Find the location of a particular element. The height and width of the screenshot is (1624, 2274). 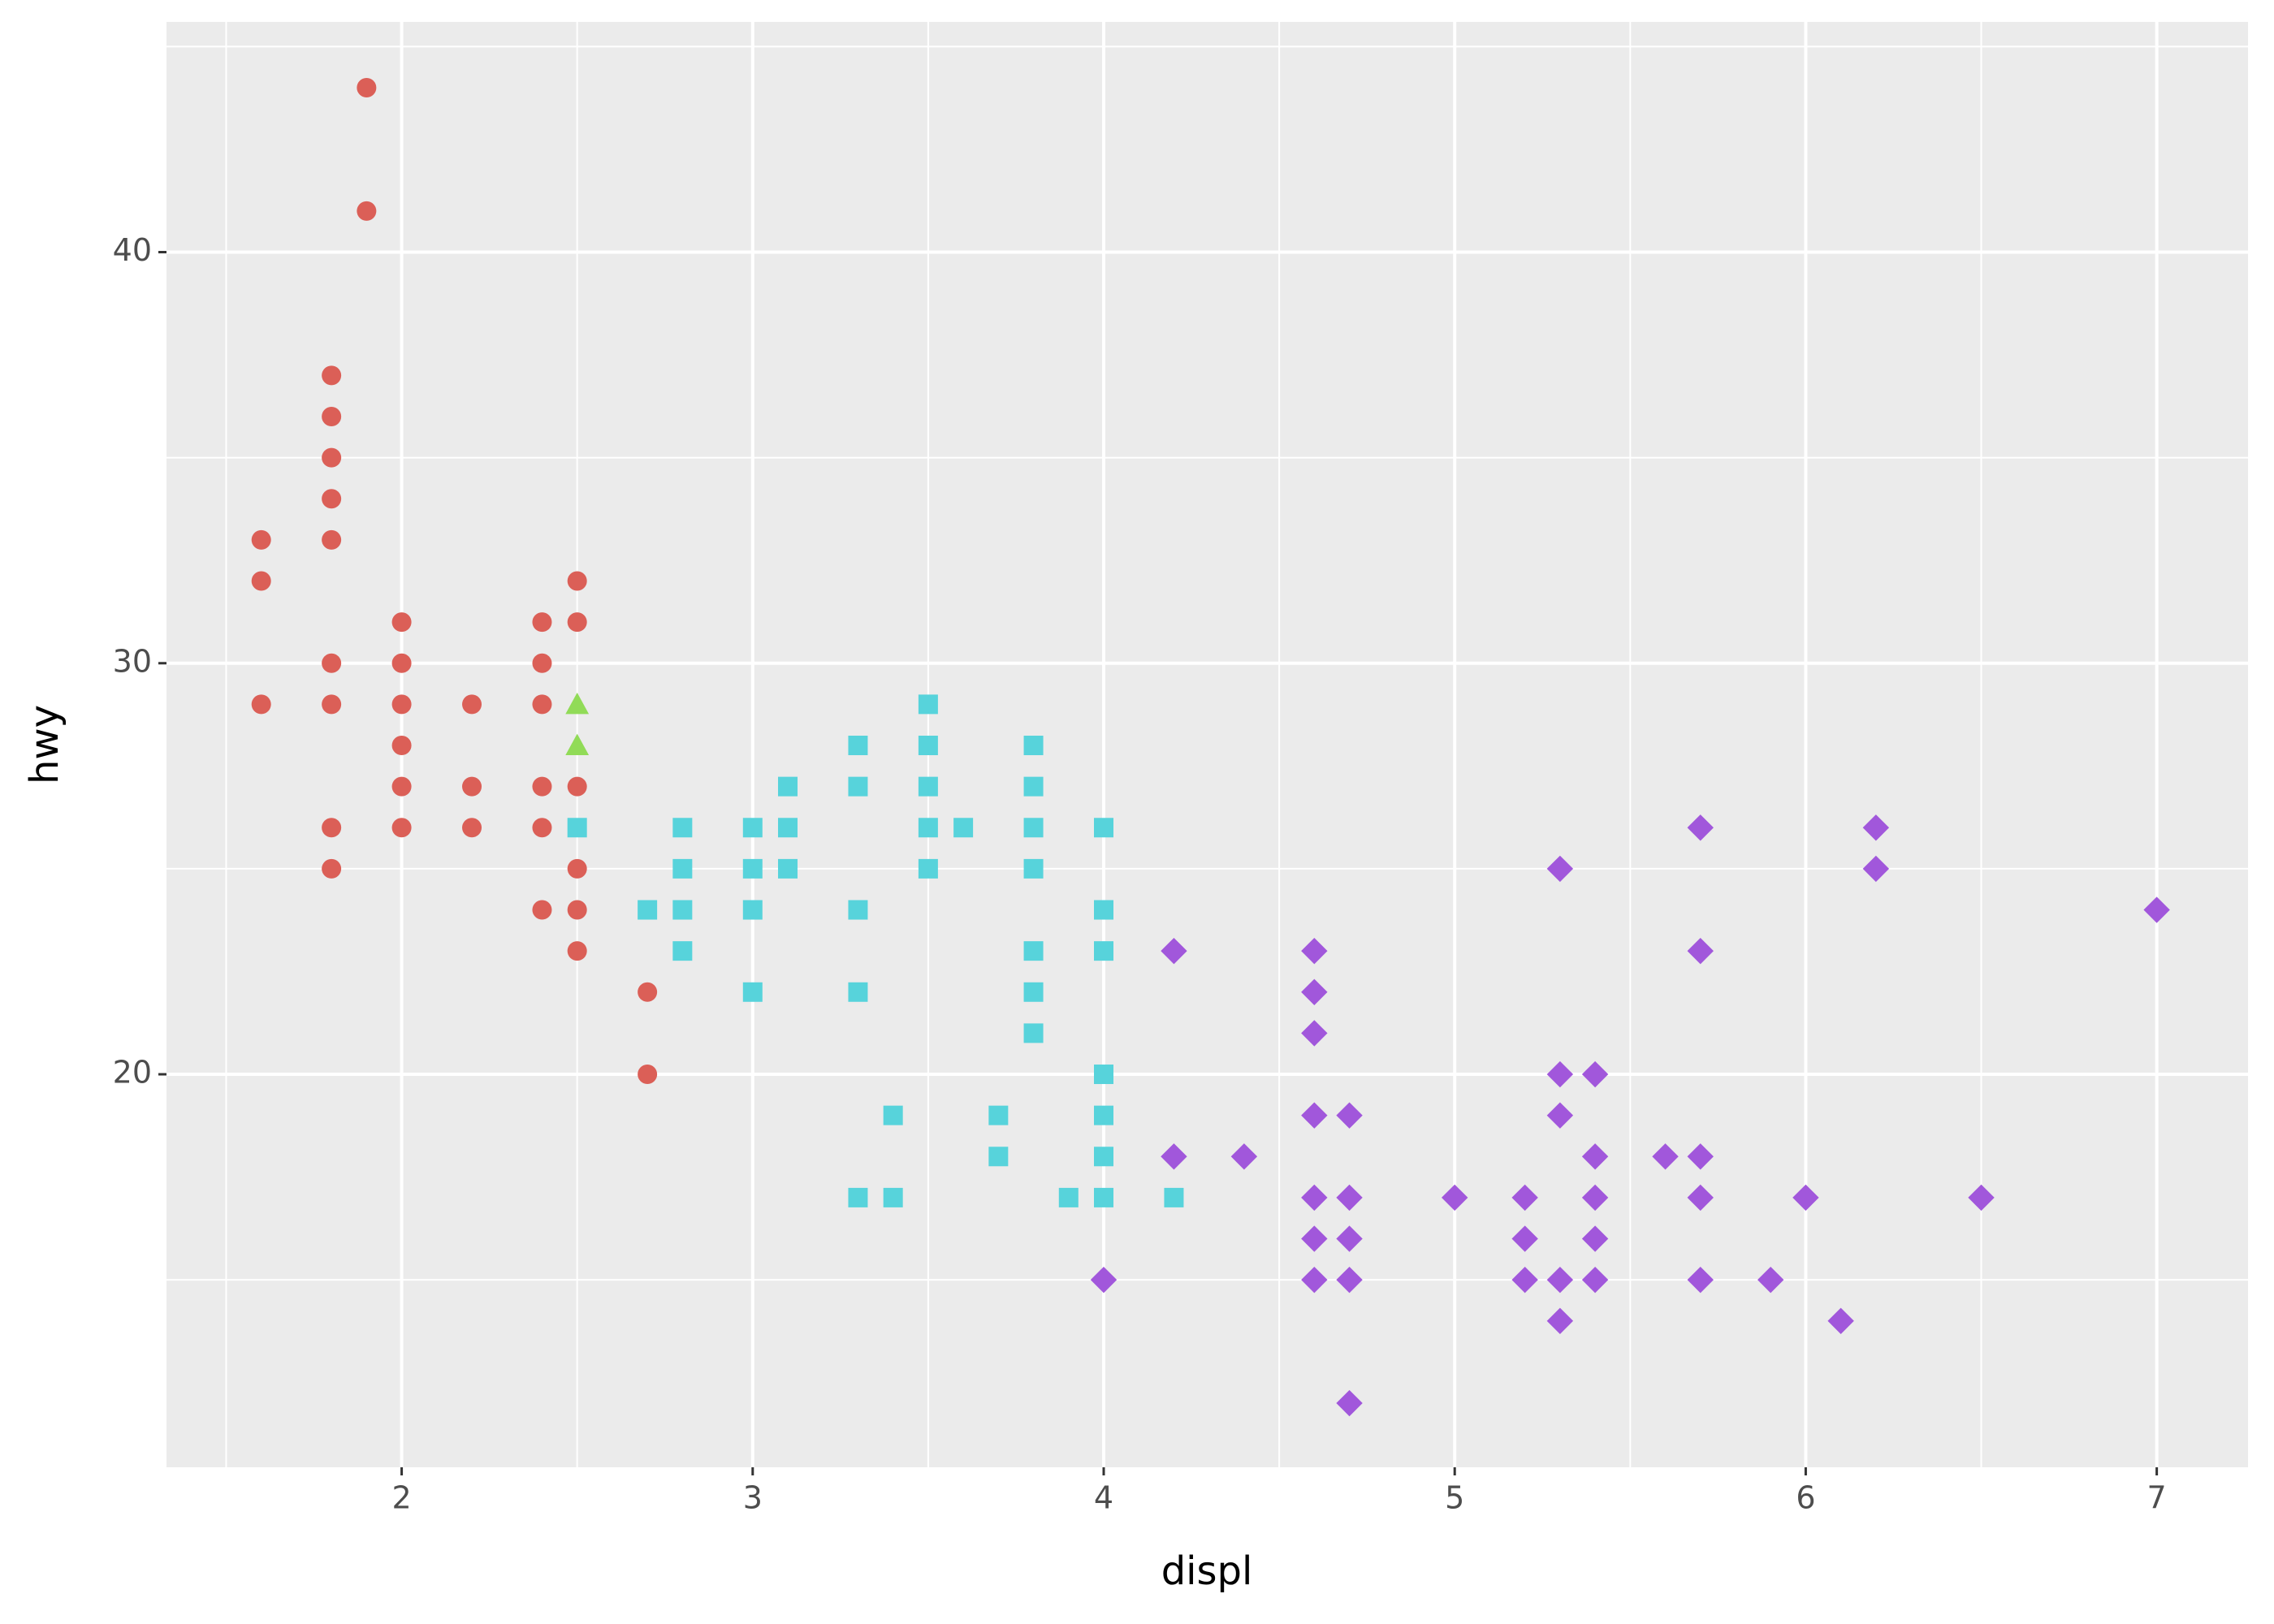

x-tick-label: 2 is located at coordinates (401, 1498).